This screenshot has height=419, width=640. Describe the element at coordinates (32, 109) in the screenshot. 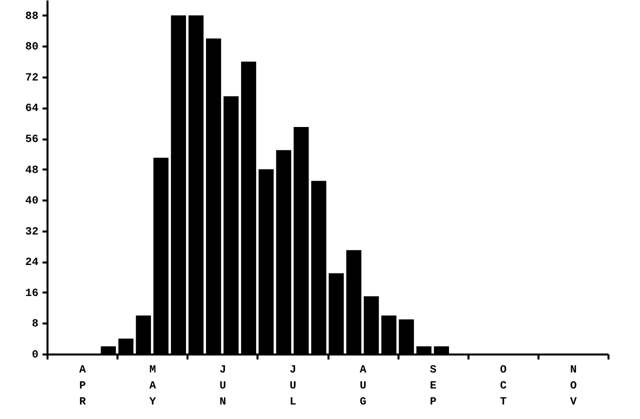

I see `y-tick-label: 64` at that location.